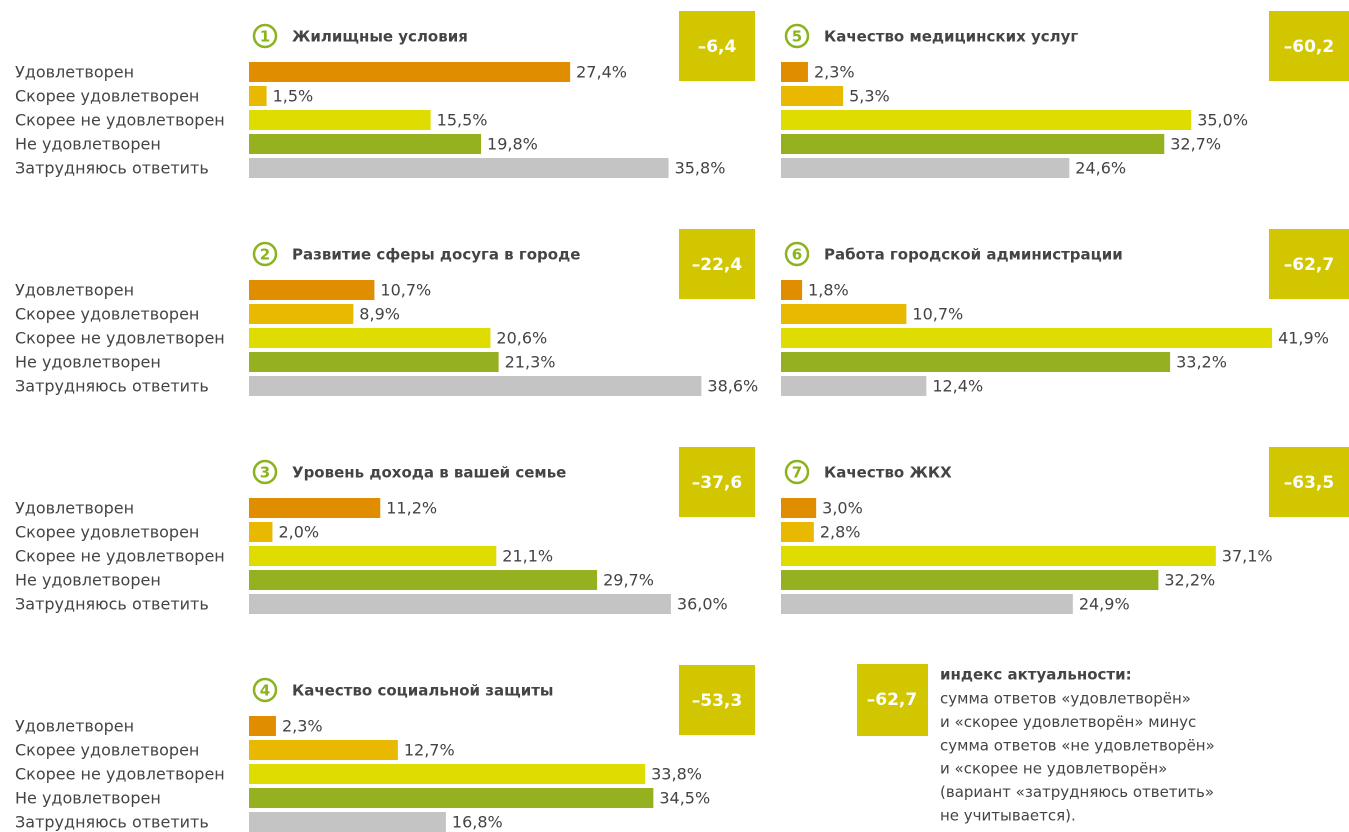 Image resolution: width=1349 pixels, height=832 pixels. Describe the element at coordinates (842, 508) in the screenshot. I see `value-label: 3,0%` at that location.